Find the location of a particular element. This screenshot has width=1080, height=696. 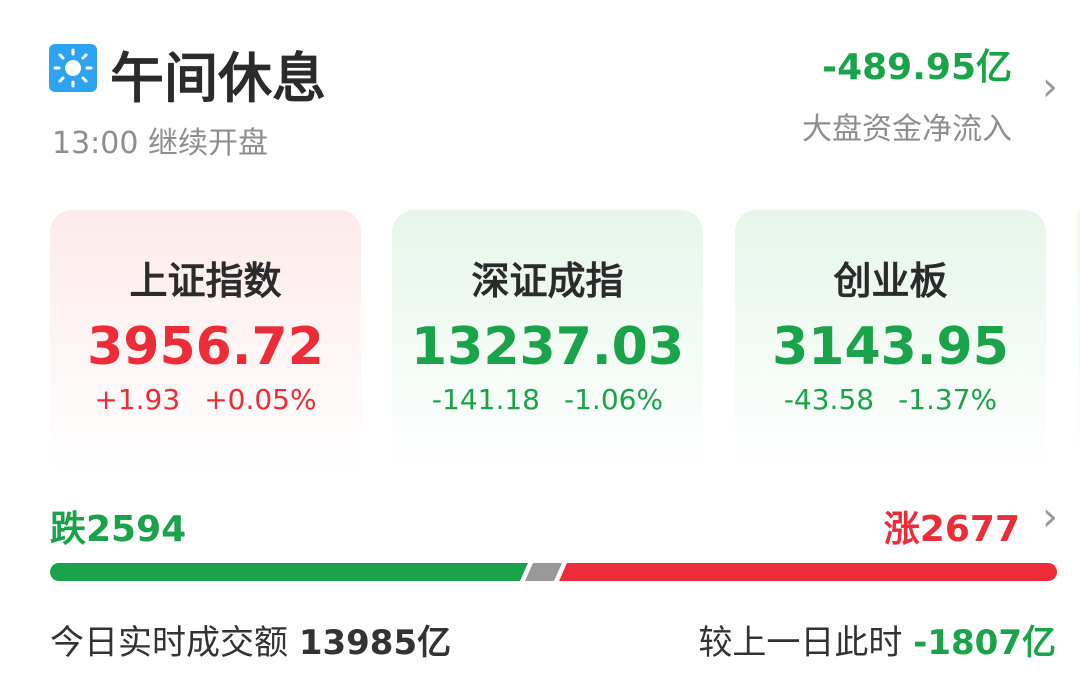

index-pct: +0.05% is located at coordinates (260, 399).